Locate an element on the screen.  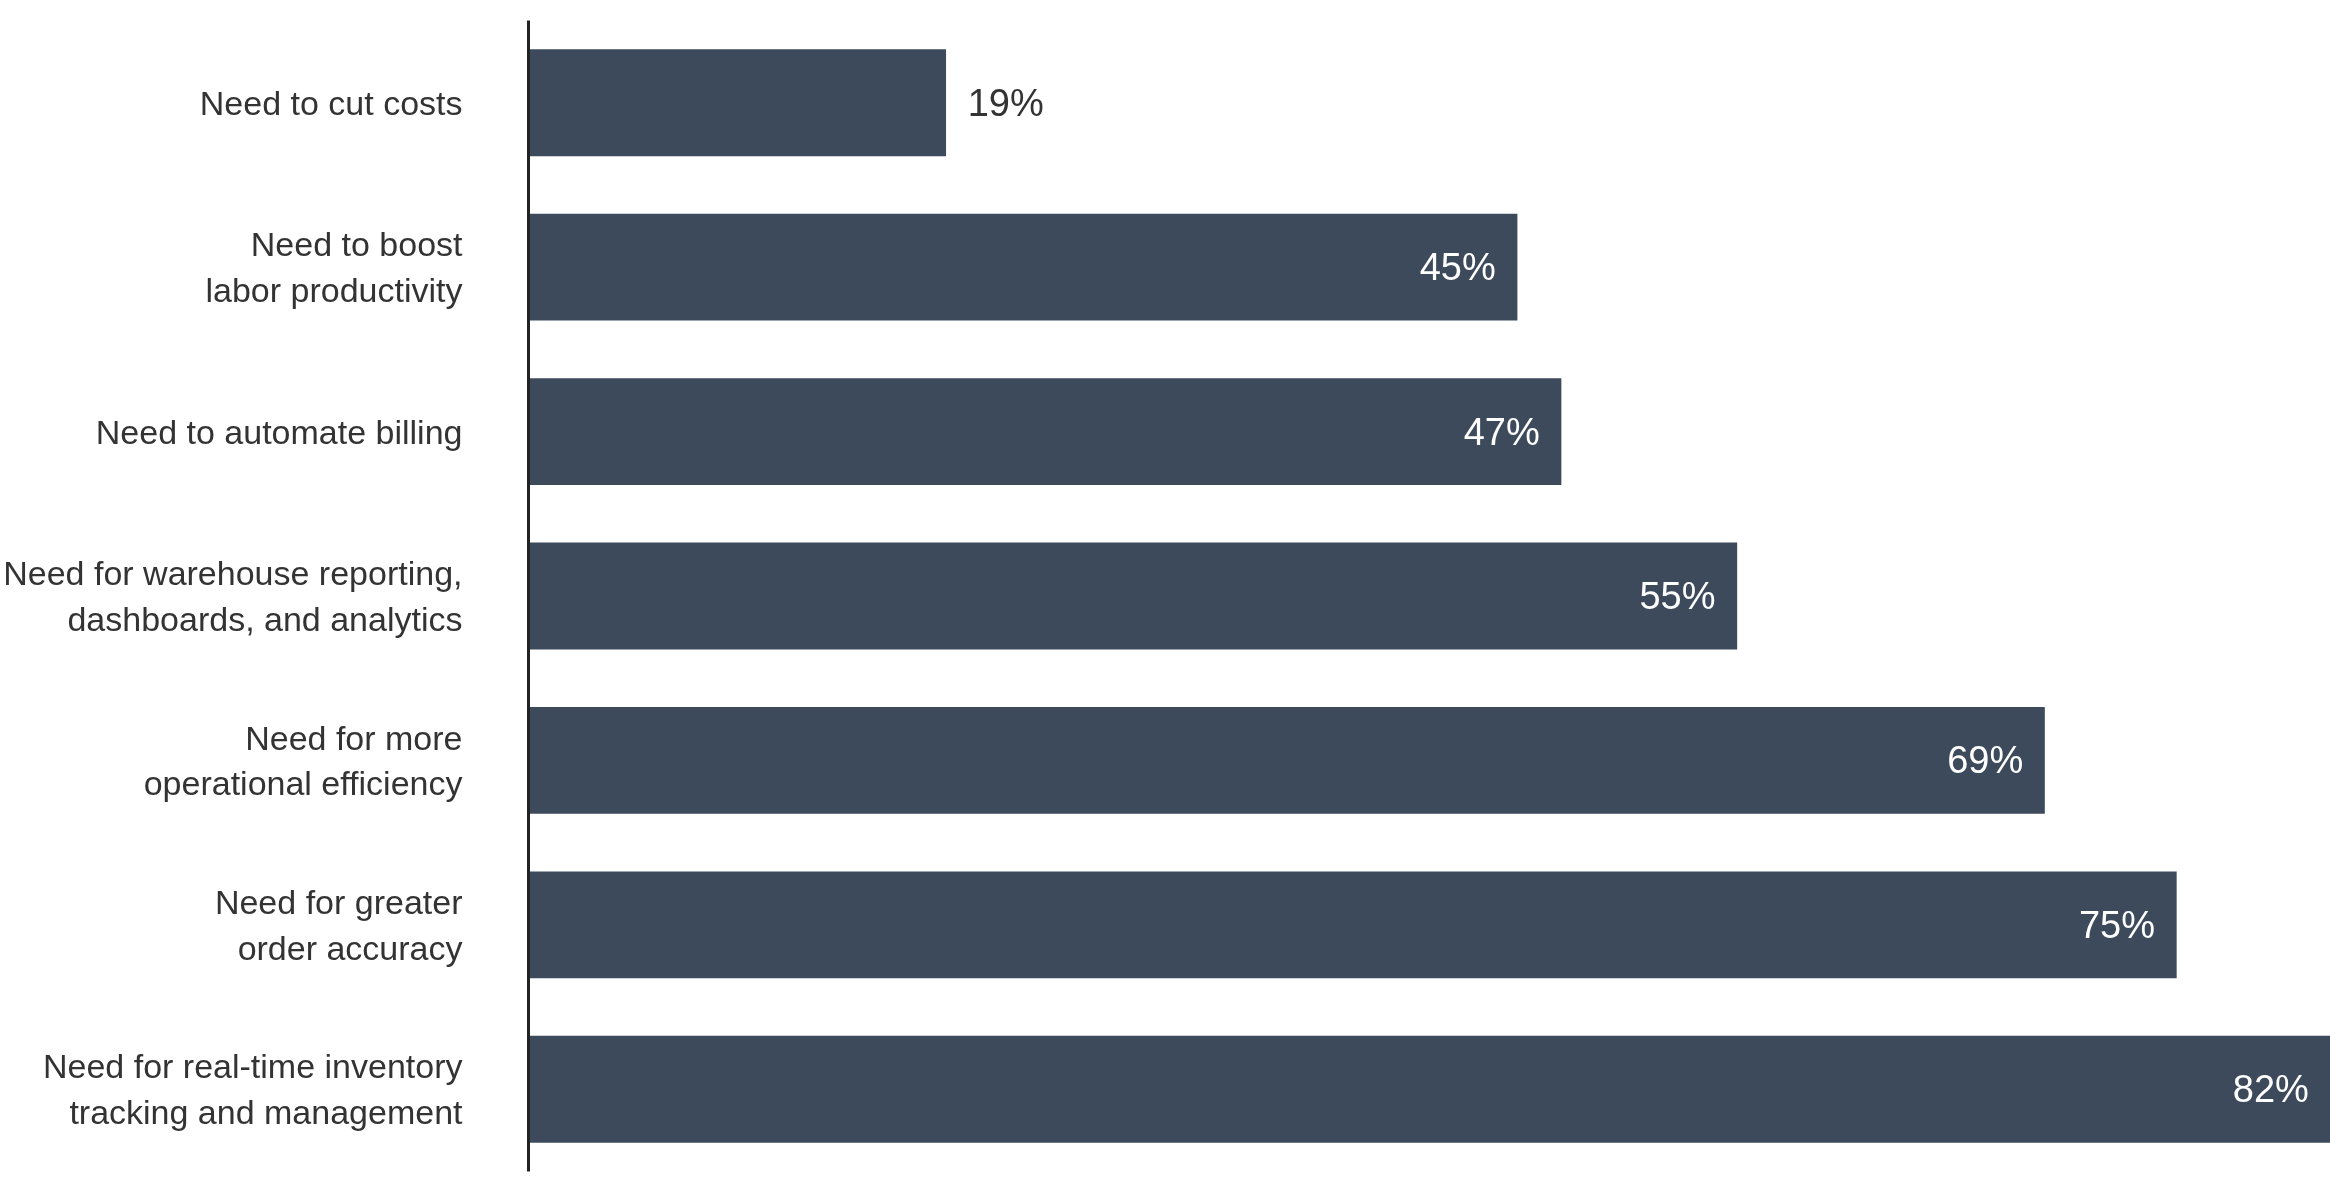
y-tick-label: Need to automate billing is located at coordinates (279, 431).